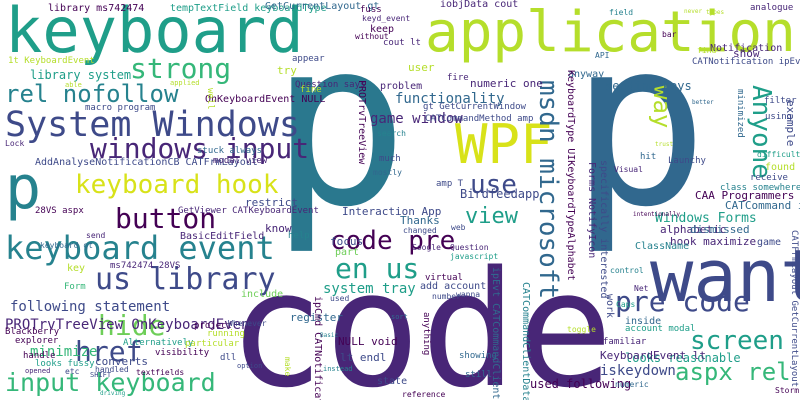 This screenshot has height=400, width=800. I want to click on word-1t-keyboardevent: 1t KeyboardEvent, so click(51, 61).